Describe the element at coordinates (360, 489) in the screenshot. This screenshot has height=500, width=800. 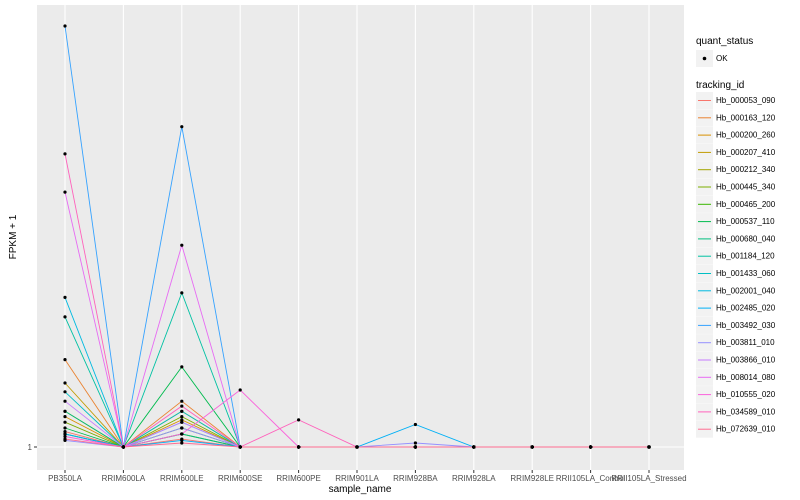
I see `x-axis-title: sample_name` at that location.